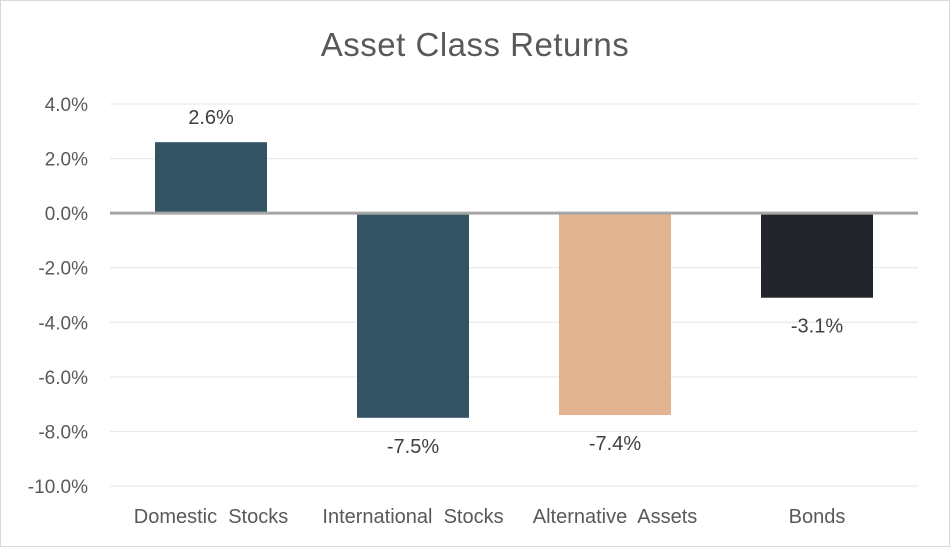  What do you see at coordinates (63, 269) in the screenshot?
I see `y-tick-label: -2.0%` at bounding box center [63, 269].